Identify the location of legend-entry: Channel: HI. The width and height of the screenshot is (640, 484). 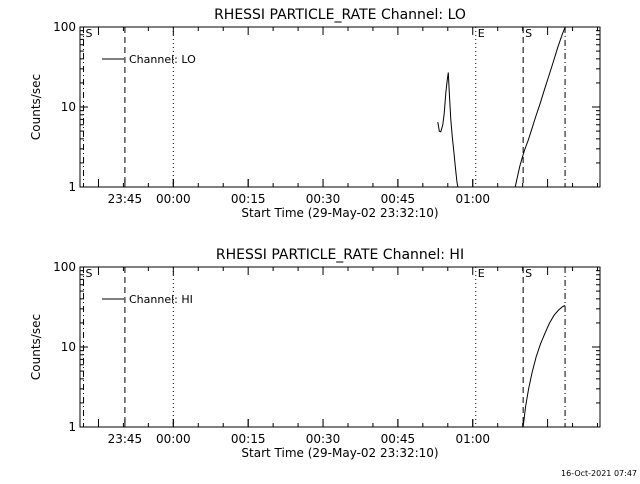
(161, 299).